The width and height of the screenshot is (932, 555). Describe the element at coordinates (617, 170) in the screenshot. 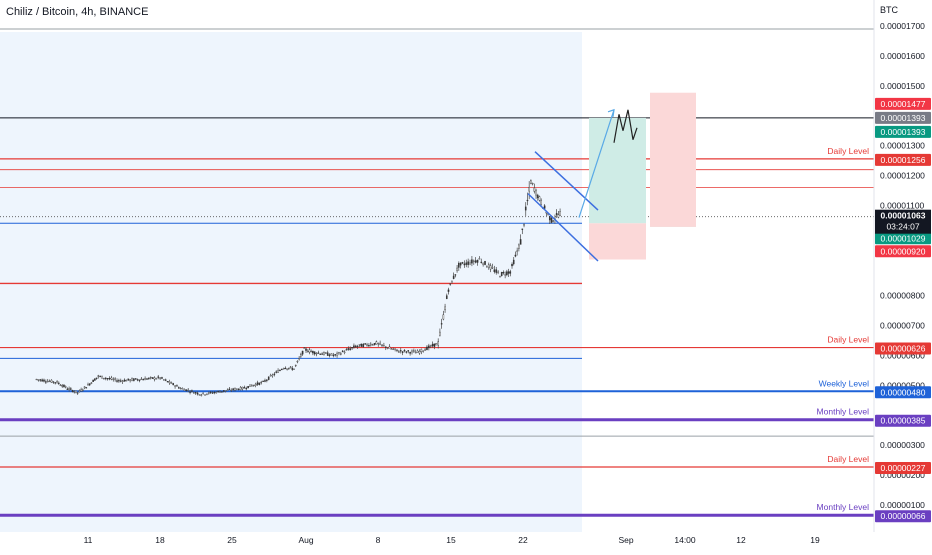

I see `profit-zone` at that location.